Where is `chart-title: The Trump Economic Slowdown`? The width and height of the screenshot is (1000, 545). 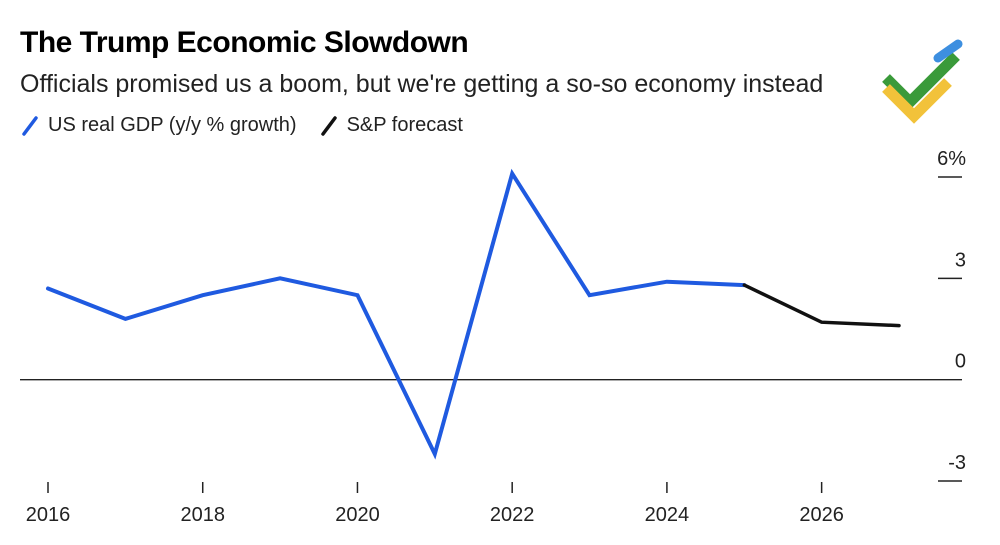
chart-title: The Trump Economic Slowdown is located at coordinates (244, 42).